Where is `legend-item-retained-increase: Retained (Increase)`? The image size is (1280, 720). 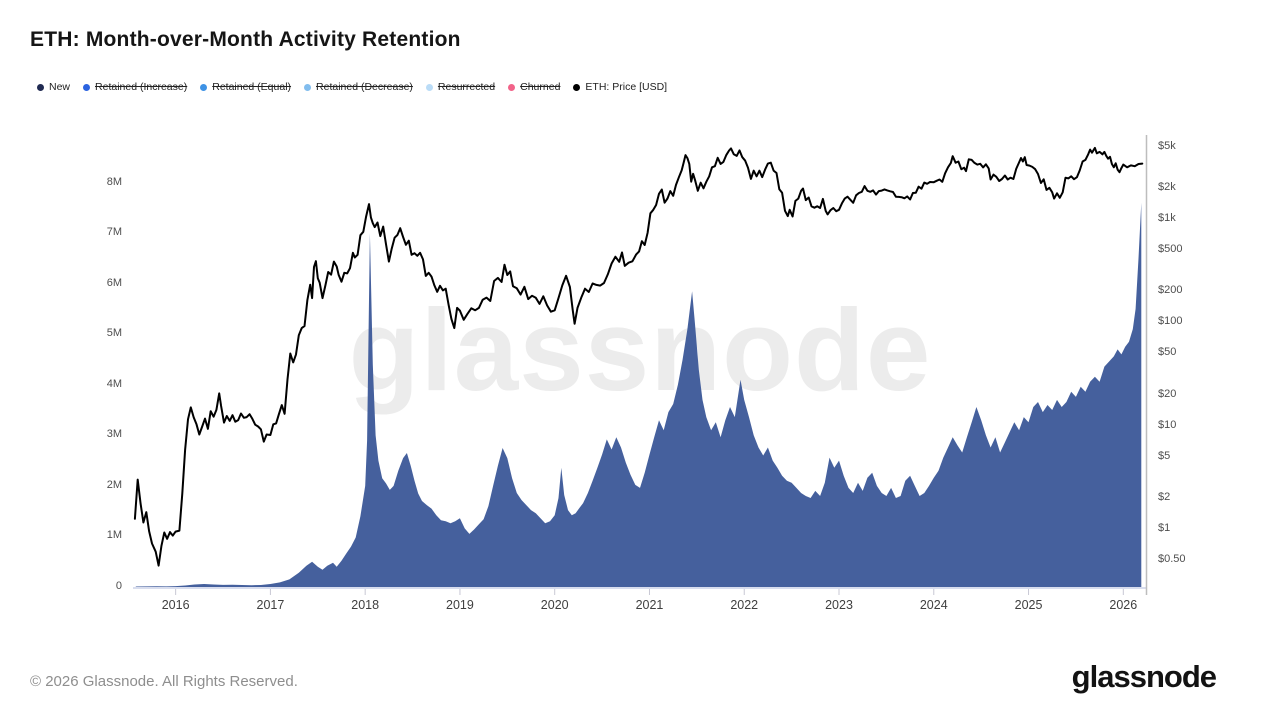
legend-item-retained-increase: Retained (Increase) is located at coordinates (135, 87).